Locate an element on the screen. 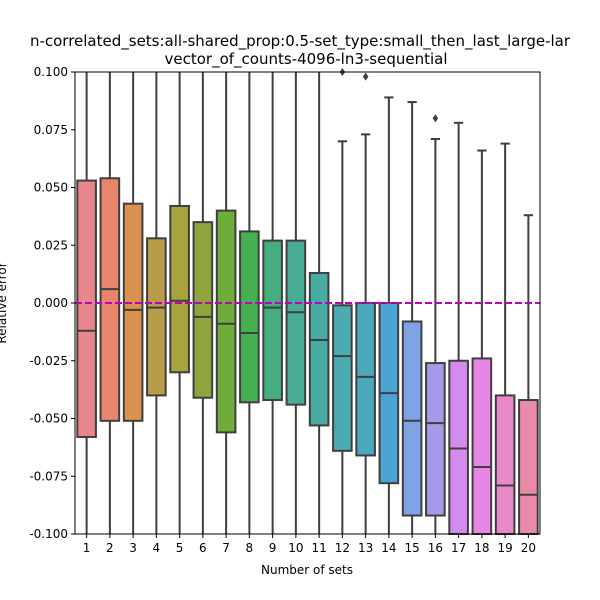 The width and height of the screenshot is (600, 600). x-tick-label: 8 is located at coordinates (250, 548).